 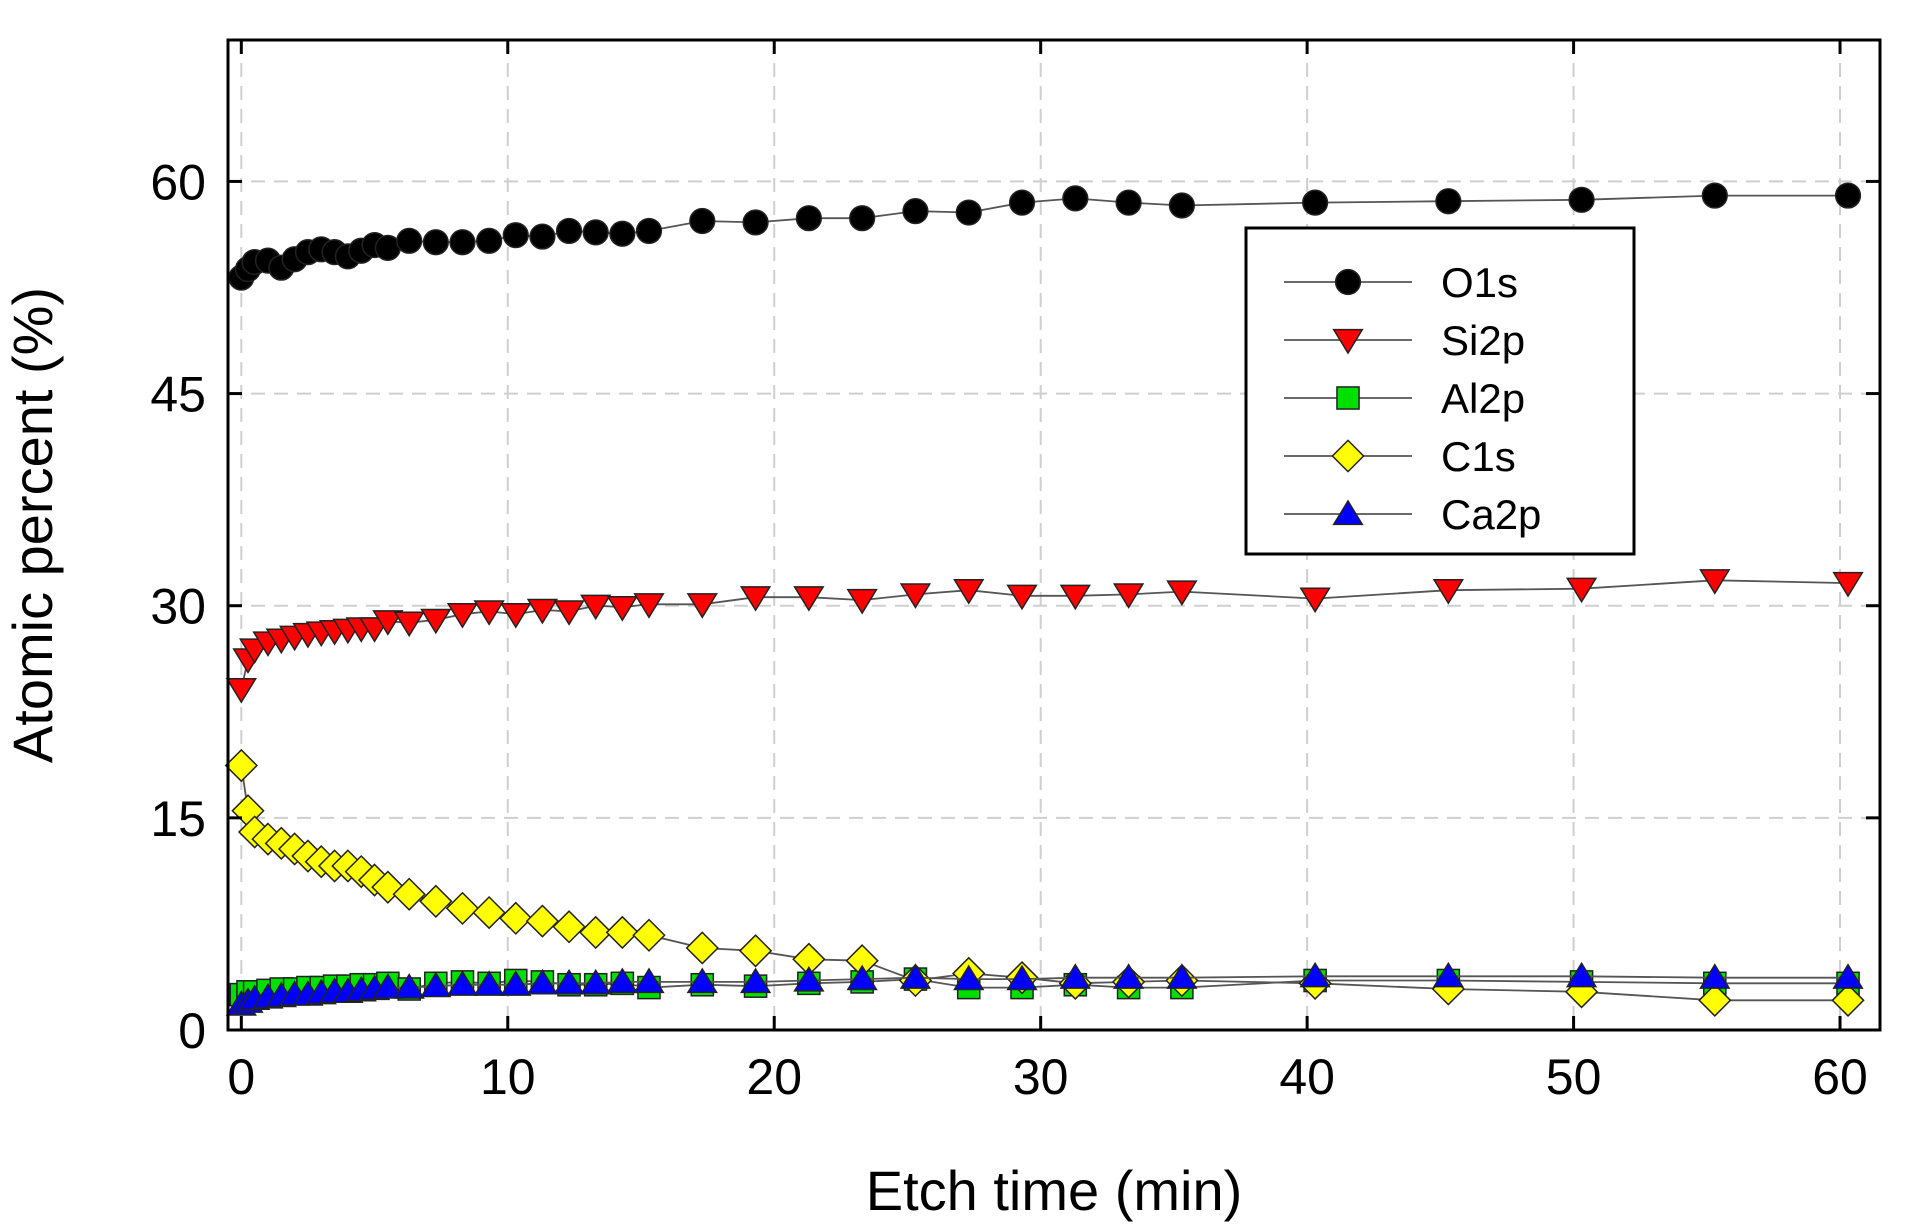 I want to click on y-tick-label: 0, so click(x=192, y=1031).